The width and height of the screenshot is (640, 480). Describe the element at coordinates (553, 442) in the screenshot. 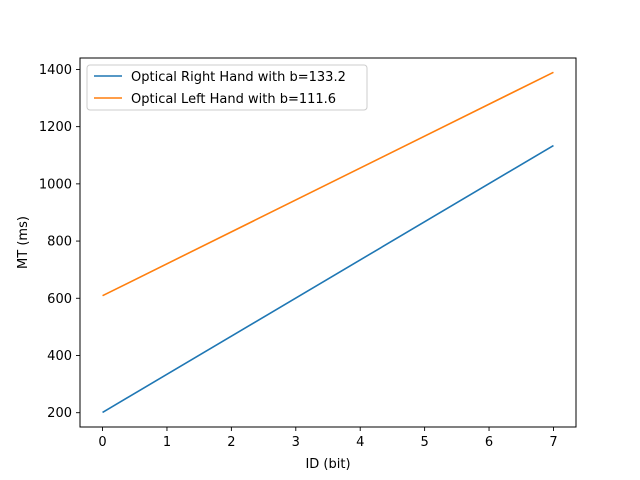

I see `x-tick-label: 7` at that location.